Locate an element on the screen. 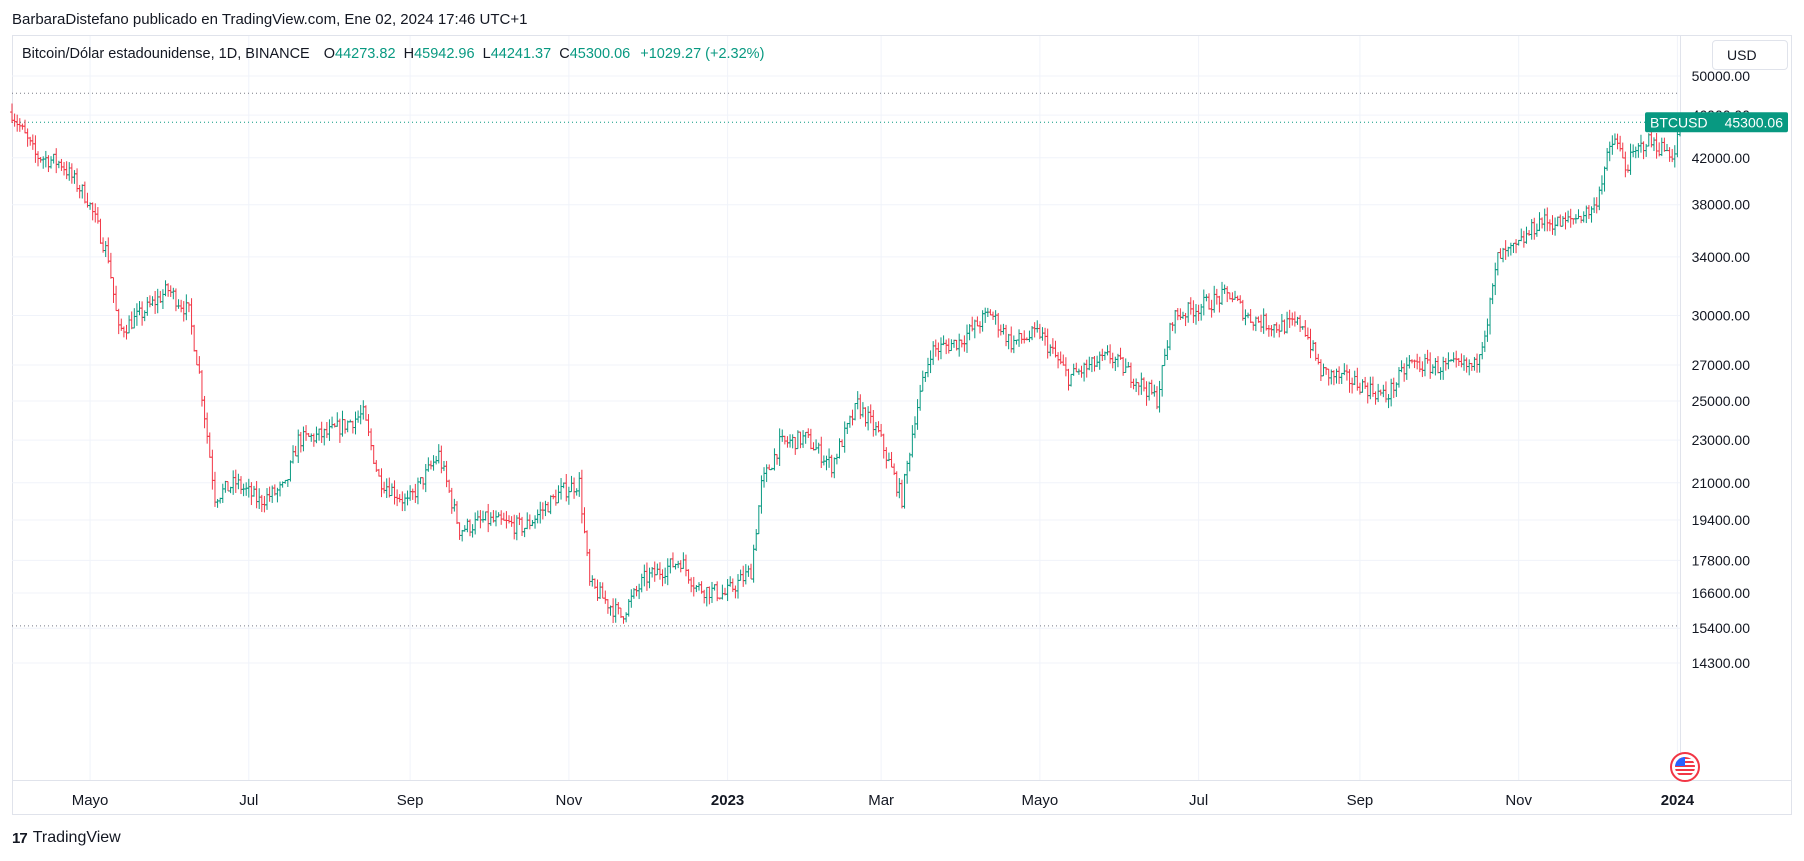 Image resolution: width=1804 pixels, height=861 pixels. low-label: L is located at coordinates (486, 54).